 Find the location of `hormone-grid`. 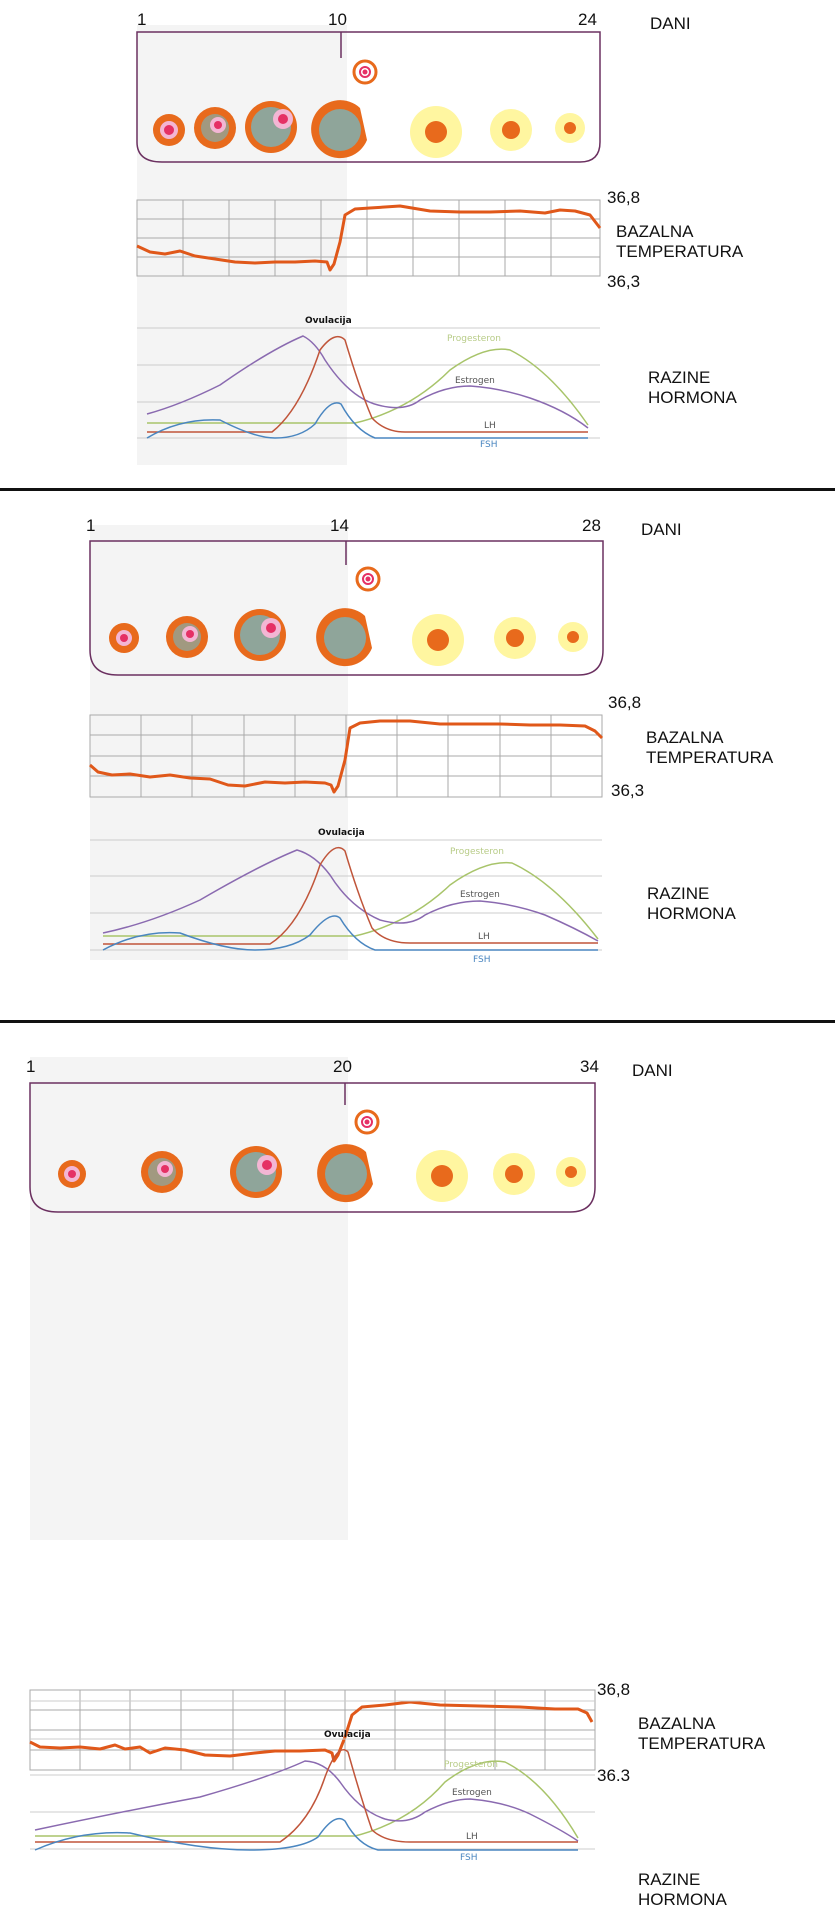

hormone-grid is located at coordinates (368, 383).